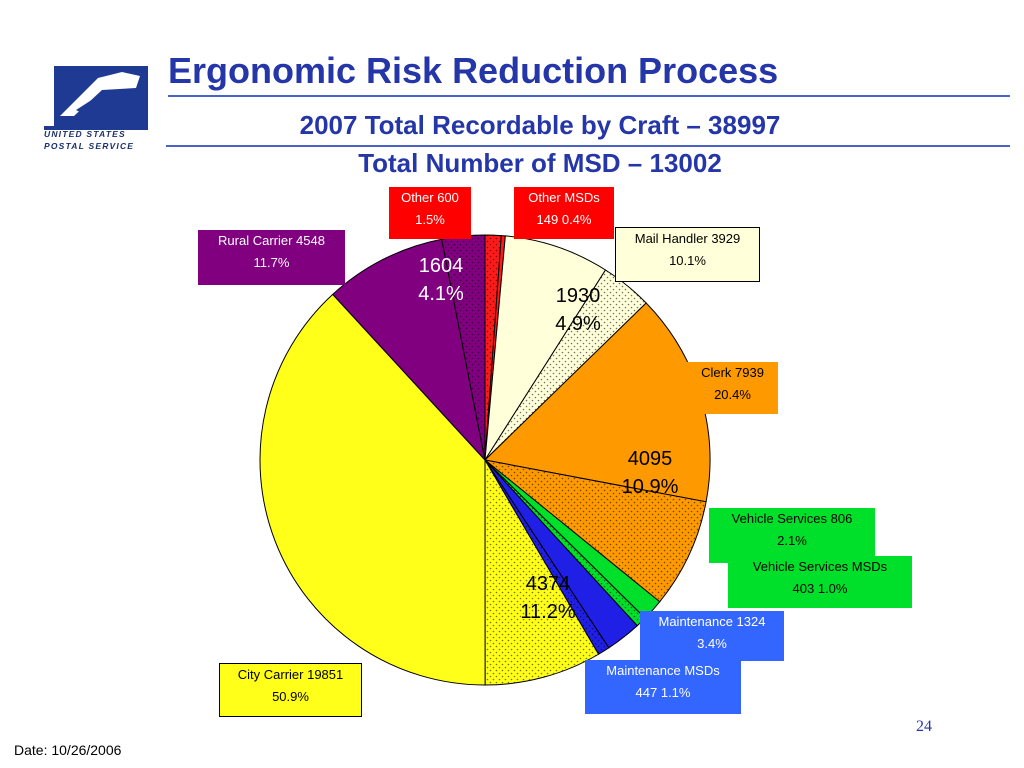  I want to click on label-maintenance: Maintenance 1324 3.4%, so click(712, 636).